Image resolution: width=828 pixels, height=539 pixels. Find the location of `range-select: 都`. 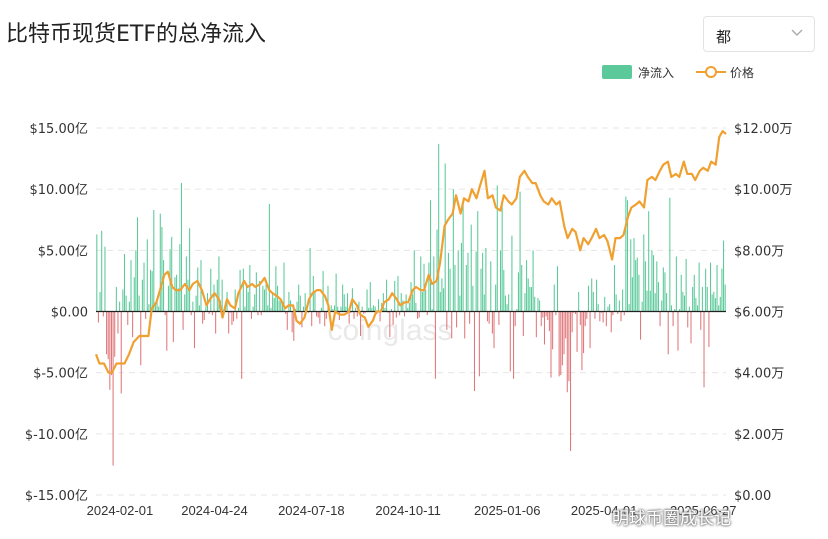

range-select: 都 is located at coordinates (759, 34).